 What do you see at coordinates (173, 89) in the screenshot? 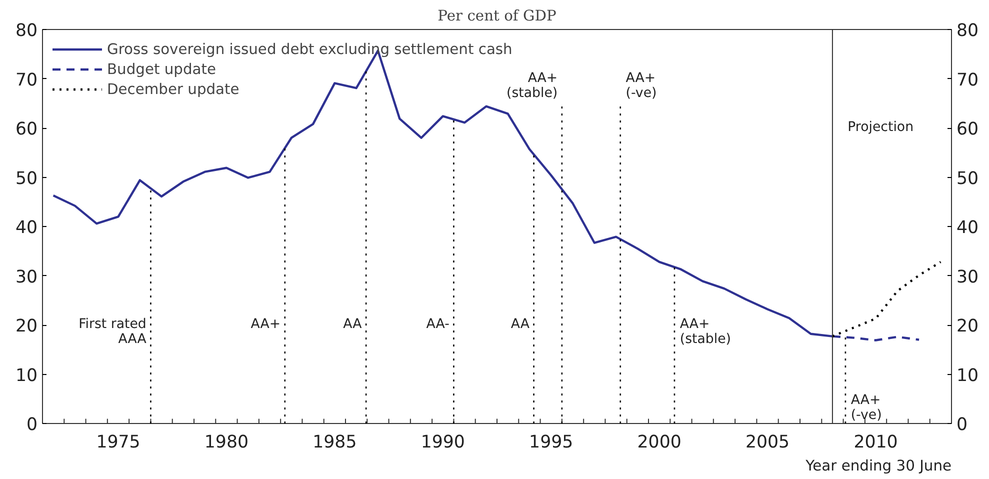
I see `legend-label: December update` at bounding box center [173, 89].